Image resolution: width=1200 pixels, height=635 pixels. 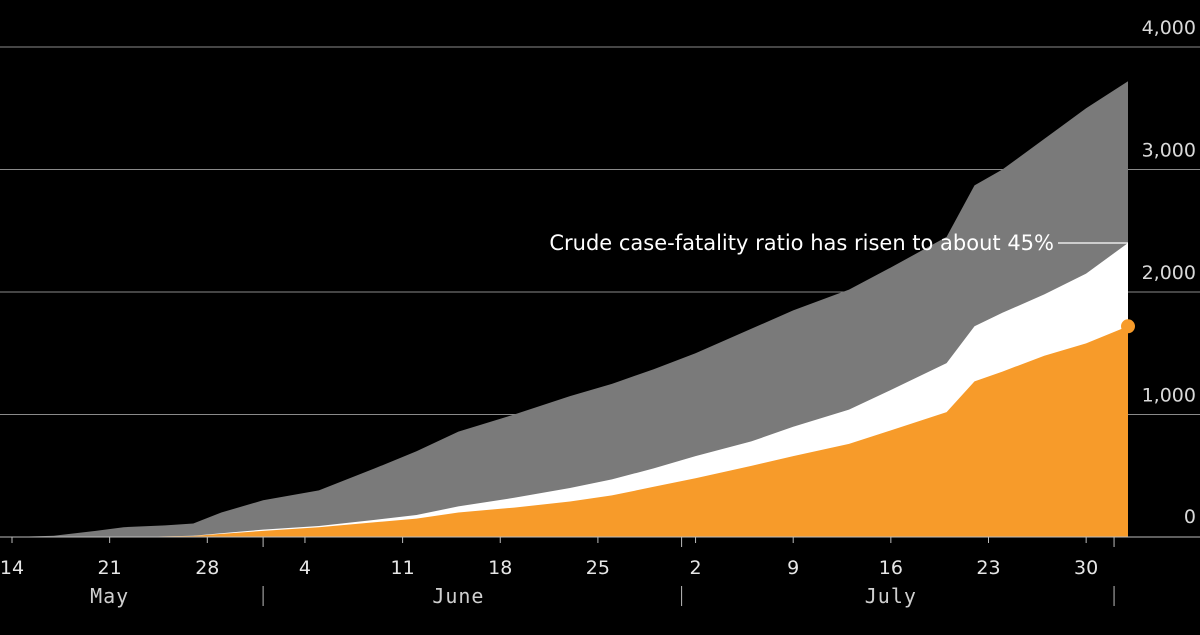 What do you see at coordinates (891, 568) in the screenshot?
I see `x-tick-label: 16` at bounding box center [891, 568].